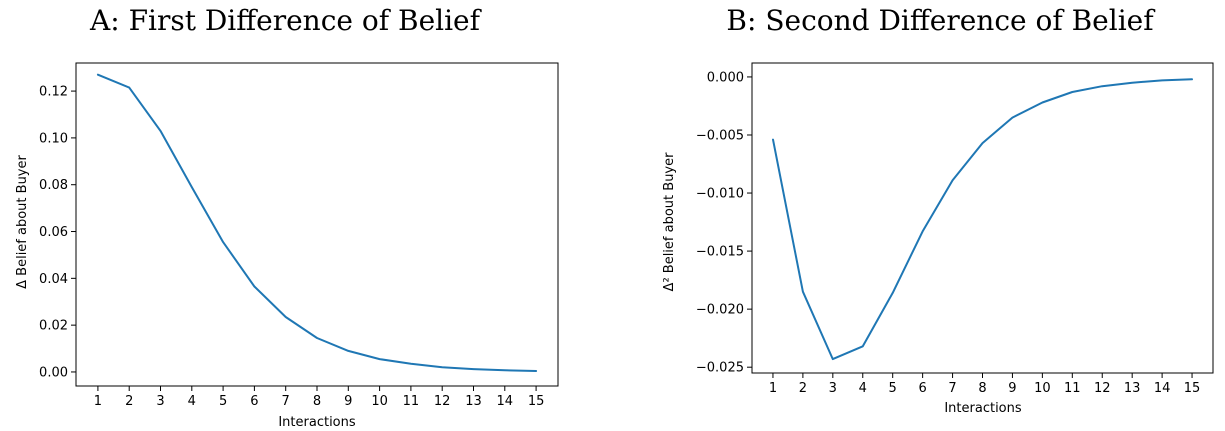 This screenshot has height=431, width=1225. I want to click on y-tick-label: −0.015, so click(720, 252).